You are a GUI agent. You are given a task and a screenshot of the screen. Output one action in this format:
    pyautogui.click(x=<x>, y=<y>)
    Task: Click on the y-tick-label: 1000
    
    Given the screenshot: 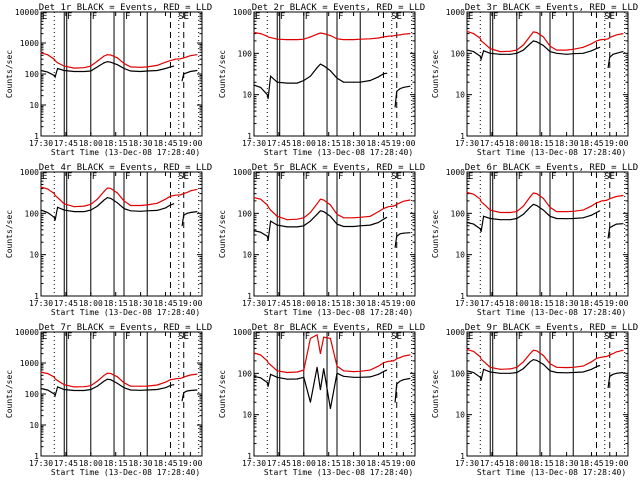 What is the action you would take?
    pyautogui.click(x=29, y=363)
    